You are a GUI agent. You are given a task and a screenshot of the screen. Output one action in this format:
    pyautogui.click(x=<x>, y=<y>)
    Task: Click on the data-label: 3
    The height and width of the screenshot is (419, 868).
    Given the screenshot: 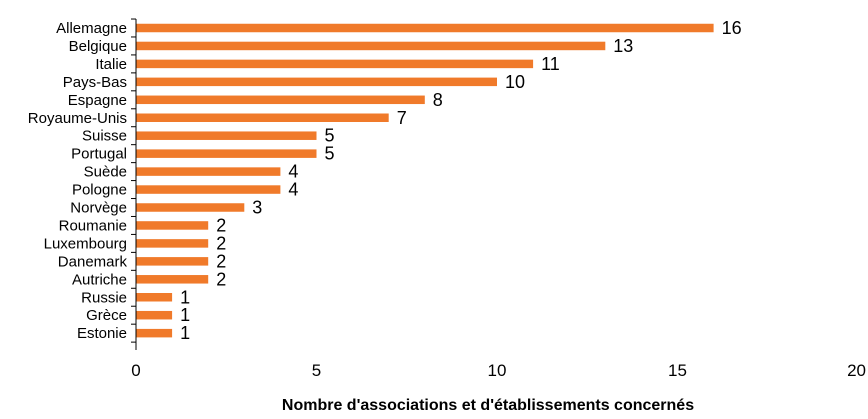 What is the action you would take?
    pyautogui.click(x=257, y=208)
    